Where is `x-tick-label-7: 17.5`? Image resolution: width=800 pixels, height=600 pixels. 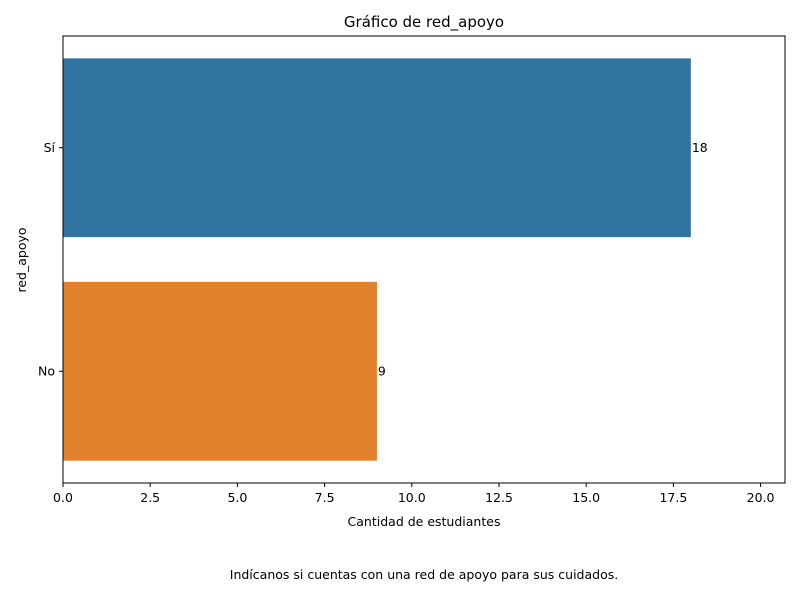
x-tick-label-7: 17.5 is located at coordinates (673, 497).